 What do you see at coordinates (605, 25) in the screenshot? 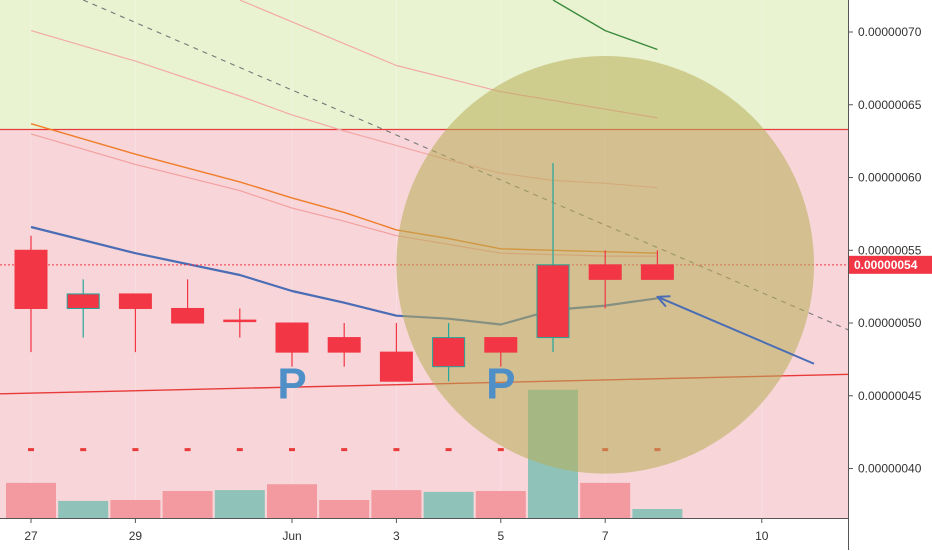
I see `moving-average-line` at bounding box center [605, 25].